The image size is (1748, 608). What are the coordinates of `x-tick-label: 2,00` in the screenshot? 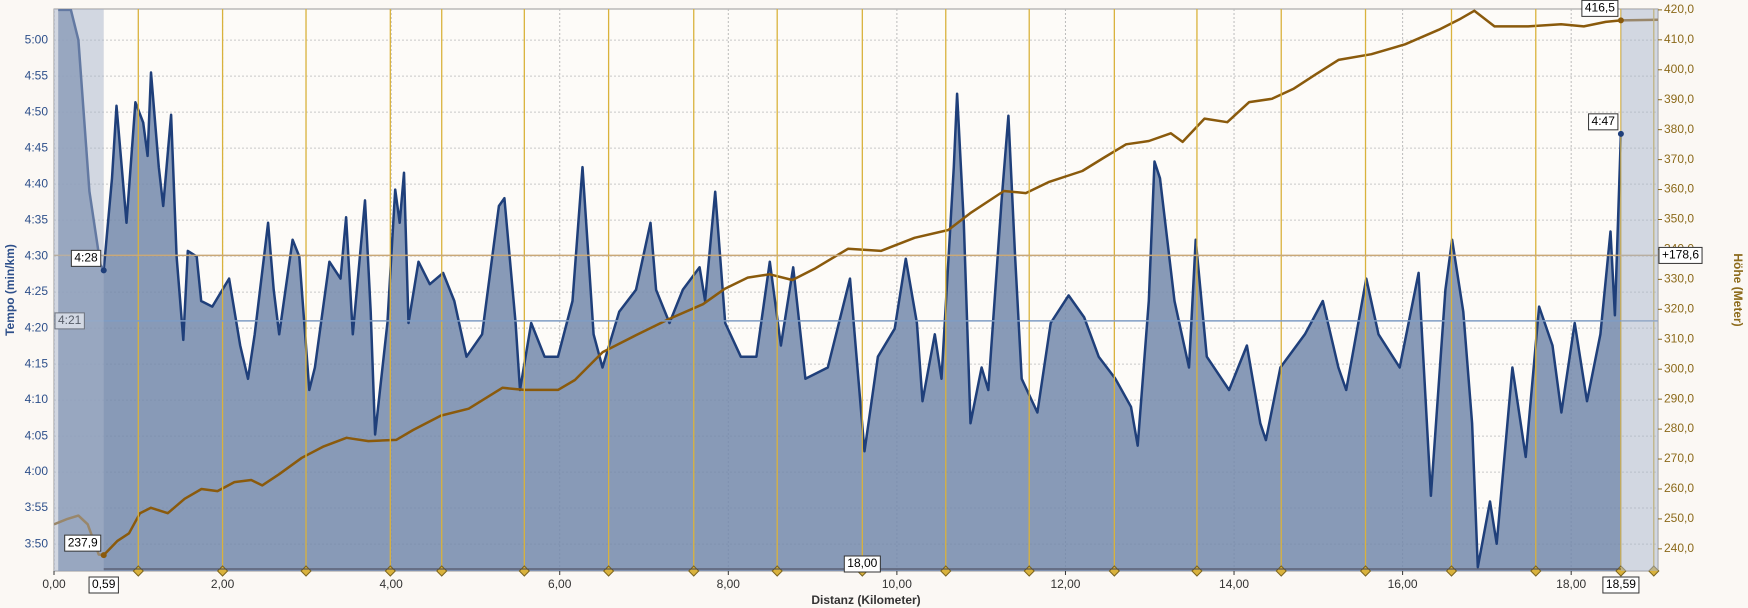 It's located at (223, 584).